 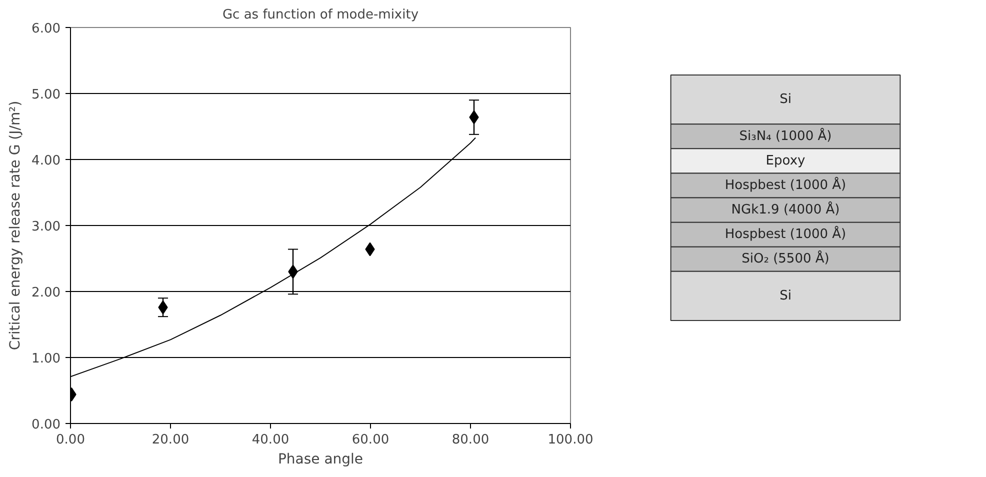 What do you see at coordinates (785, 135) in the screenshot?
I see `category-label: Si₃N₄ (1000 Å)` at bounding box center [785, 135].